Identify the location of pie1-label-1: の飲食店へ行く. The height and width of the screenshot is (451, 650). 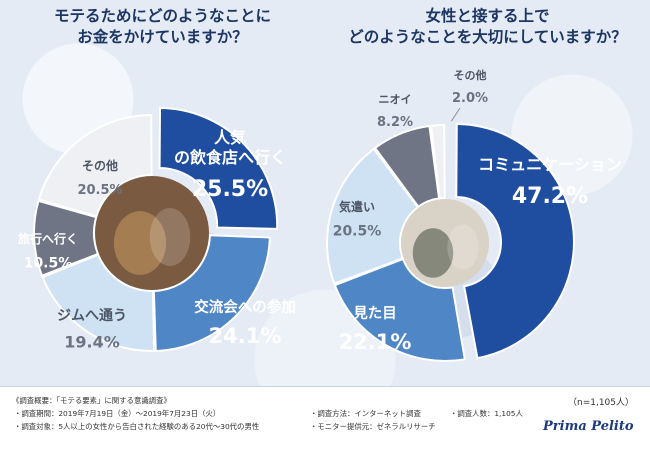
(230, 157).